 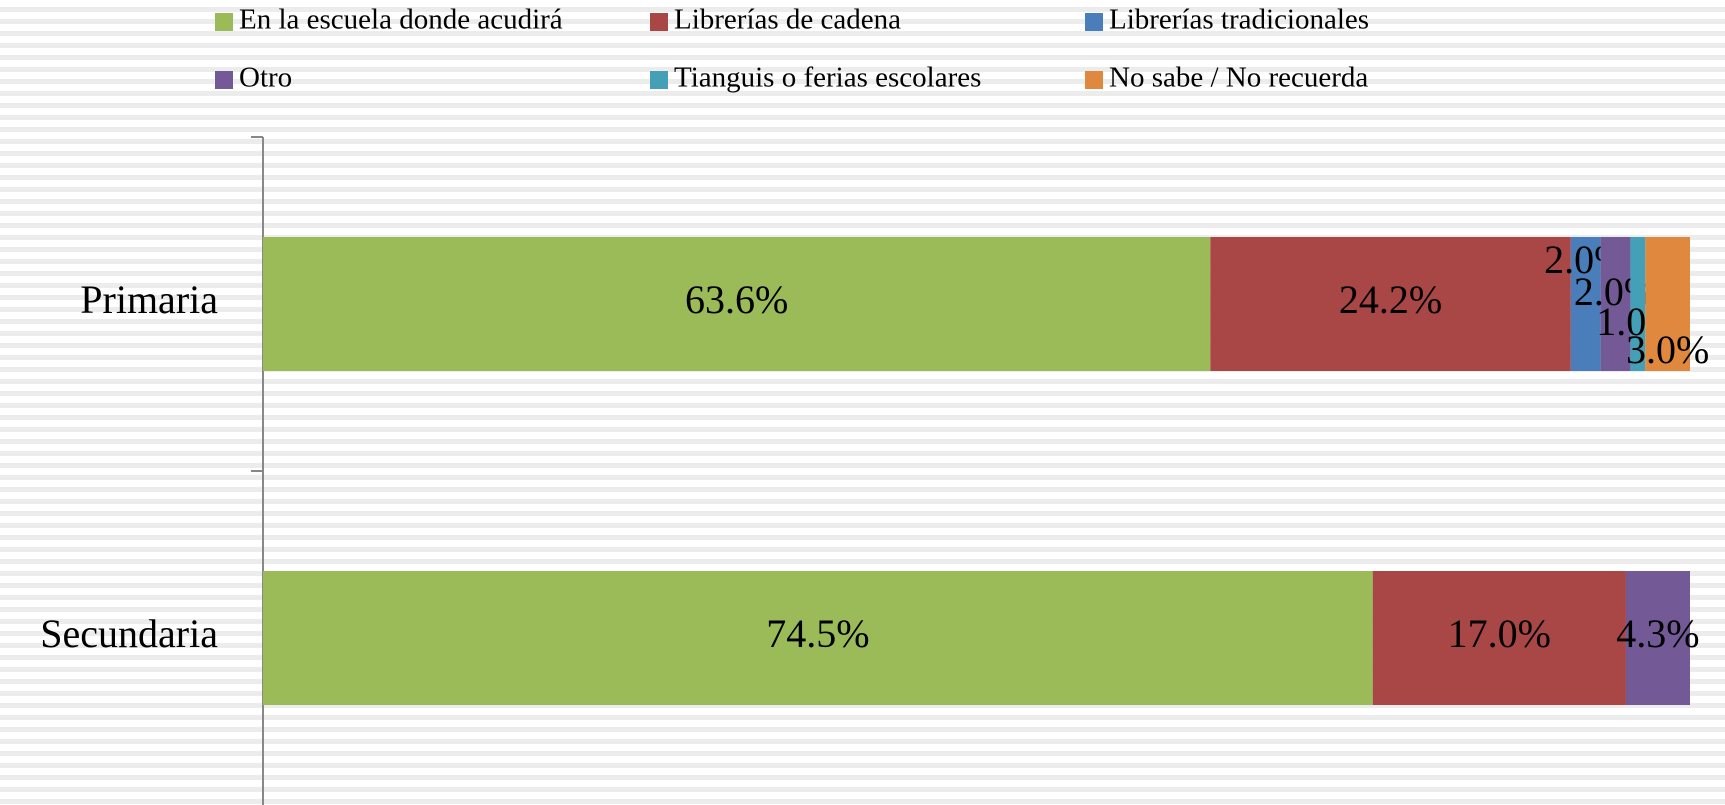 I want to click on data-label: 24.2%, so click(x=1390, y=299).